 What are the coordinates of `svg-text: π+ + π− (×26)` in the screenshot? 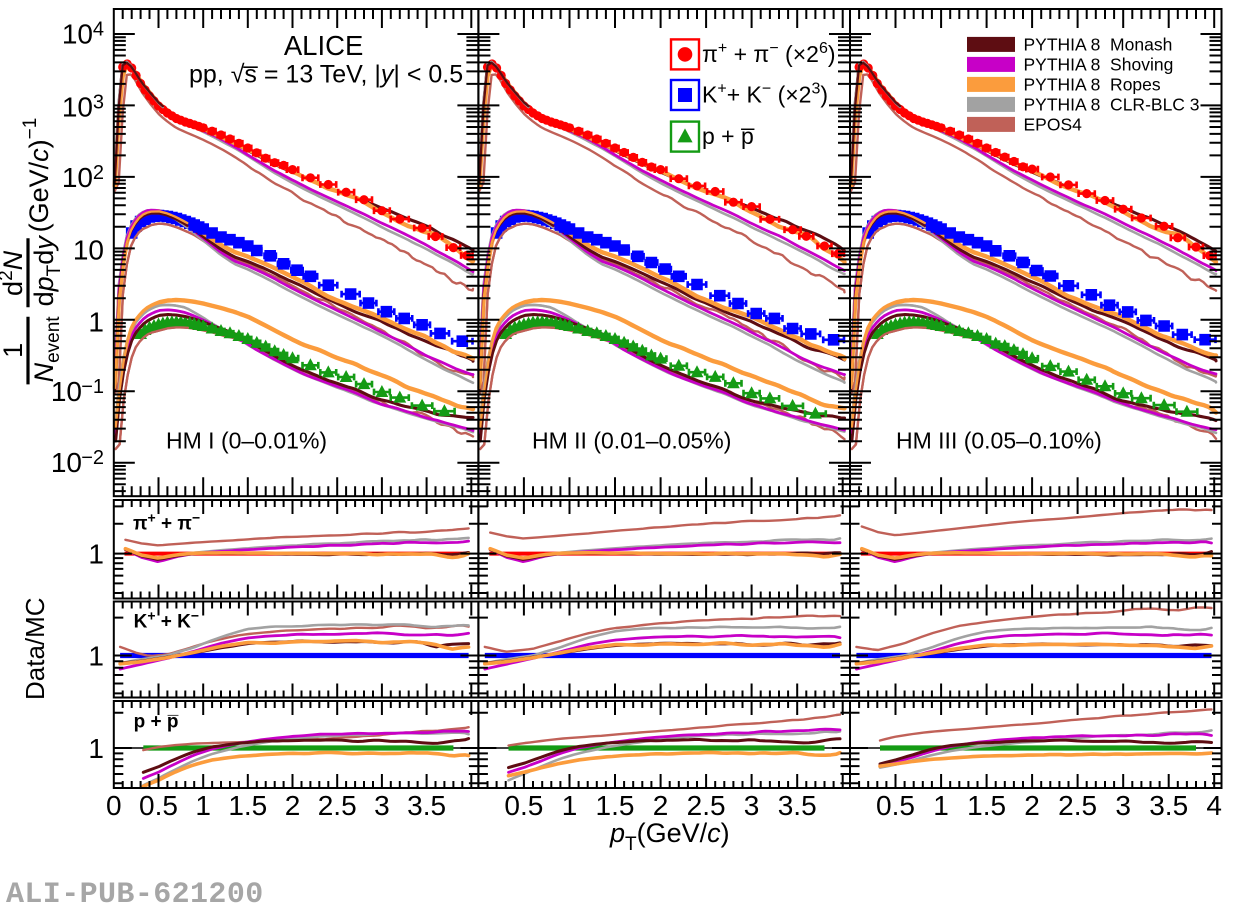 It's located at (769, 53).